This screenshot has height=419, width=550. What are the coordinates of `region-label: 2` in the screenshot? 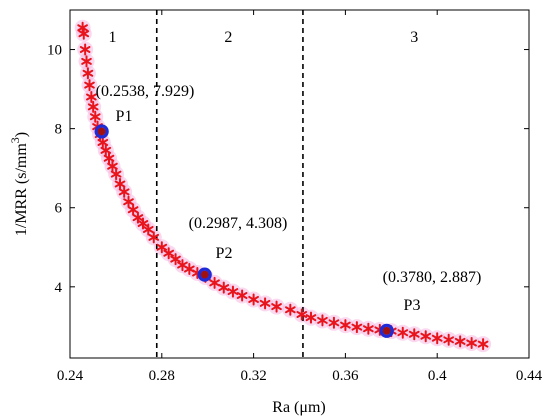 It's located at (228, 37).